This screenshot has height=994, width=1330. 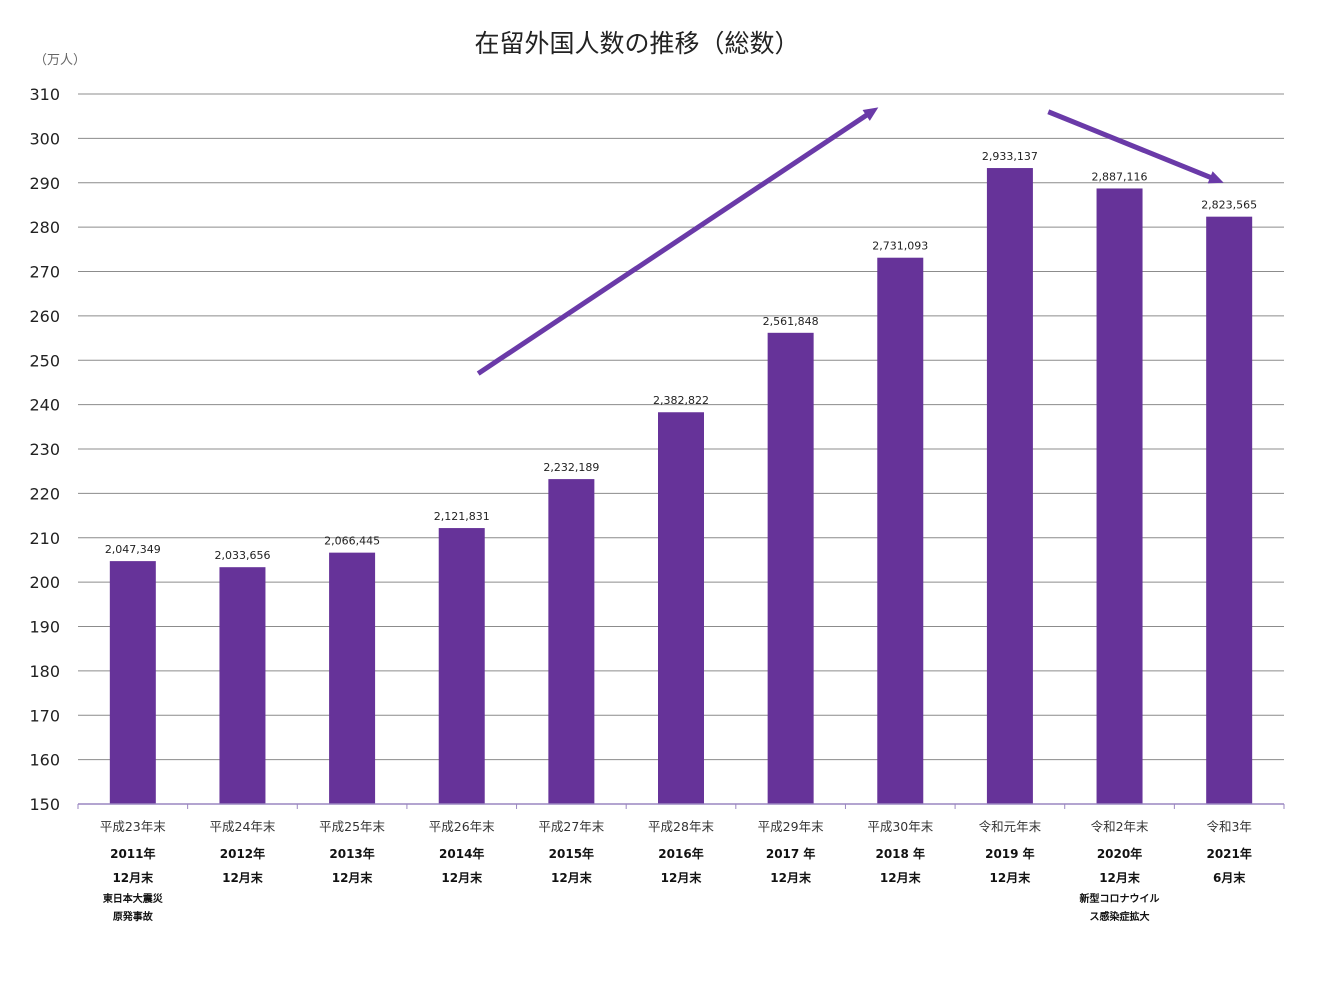 What do you see at coordinates (44, 183) in the screenshot?
I see `y-tick-label: 290` at bounding box center [44, 183].